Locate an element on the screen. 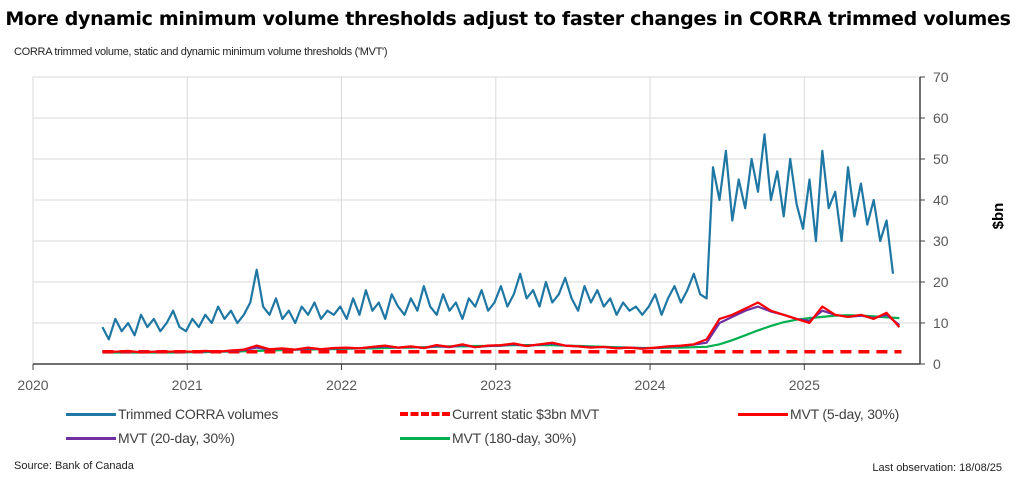  series-line-mvt-5-day-30- is located at coordinates (501, 327).